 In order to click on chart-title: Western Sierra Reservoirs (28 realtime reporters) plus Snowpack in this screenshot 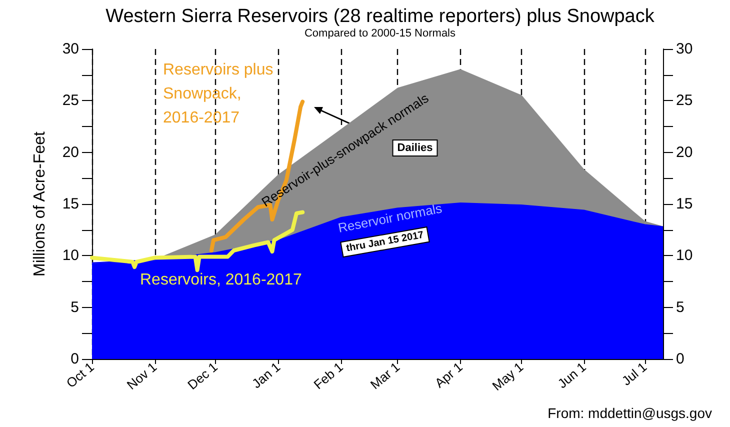, I will do `click(380, 16)`.